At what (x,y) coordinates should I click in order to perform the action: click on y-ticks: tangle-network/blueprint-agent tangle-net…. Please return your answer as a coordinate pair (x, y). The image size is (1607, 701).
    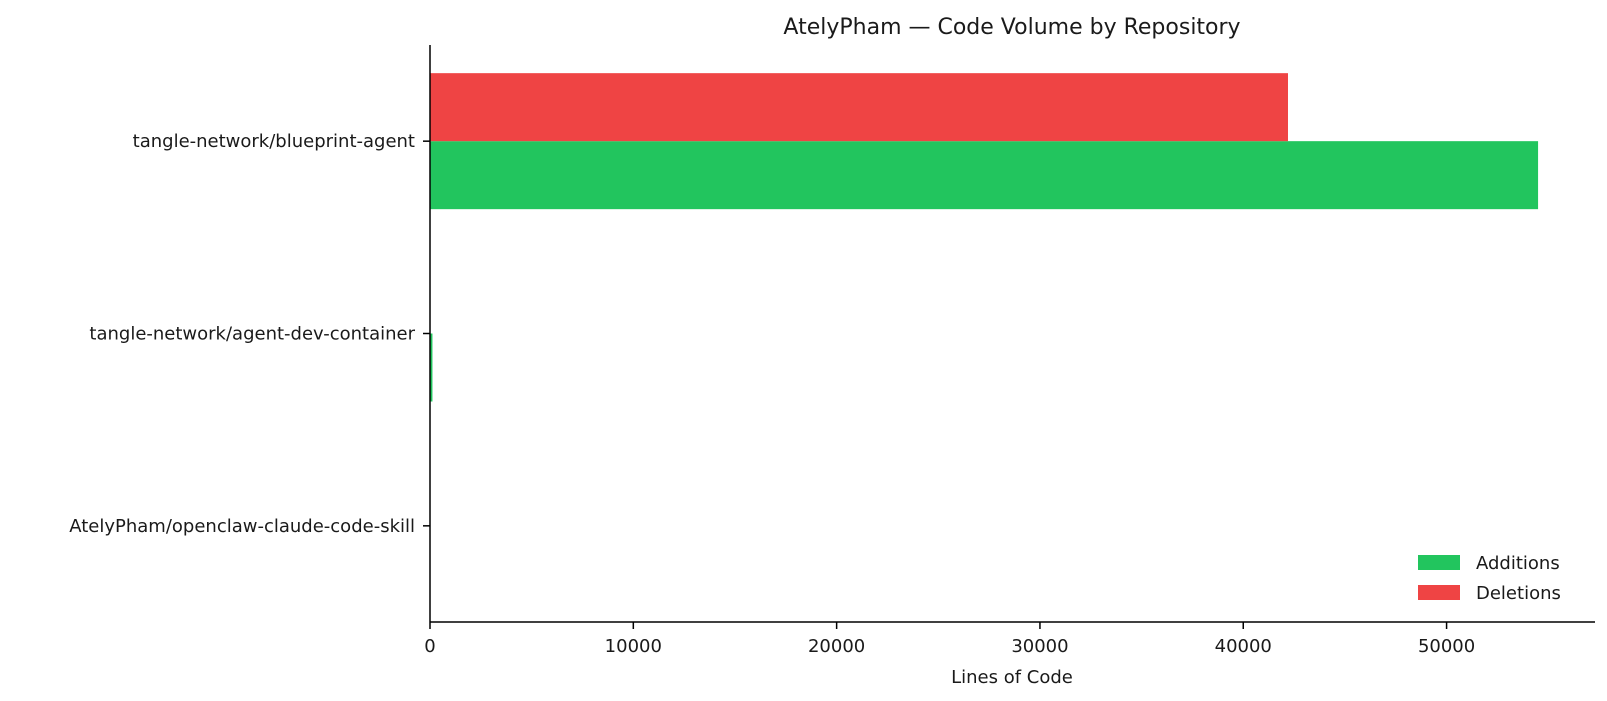
    Looking at the image, I should click on (249, 334).